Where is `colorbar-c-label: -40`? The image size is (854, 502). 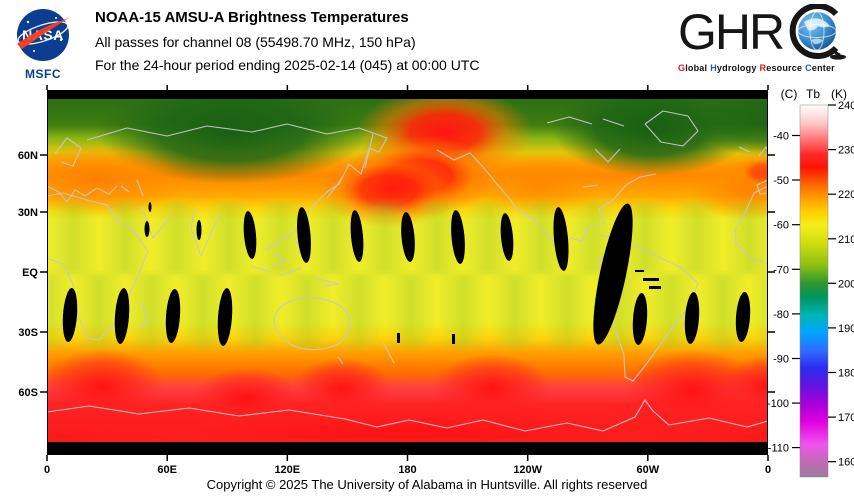
colorbar-c-label: -40 is located at coordinates (781, 137).